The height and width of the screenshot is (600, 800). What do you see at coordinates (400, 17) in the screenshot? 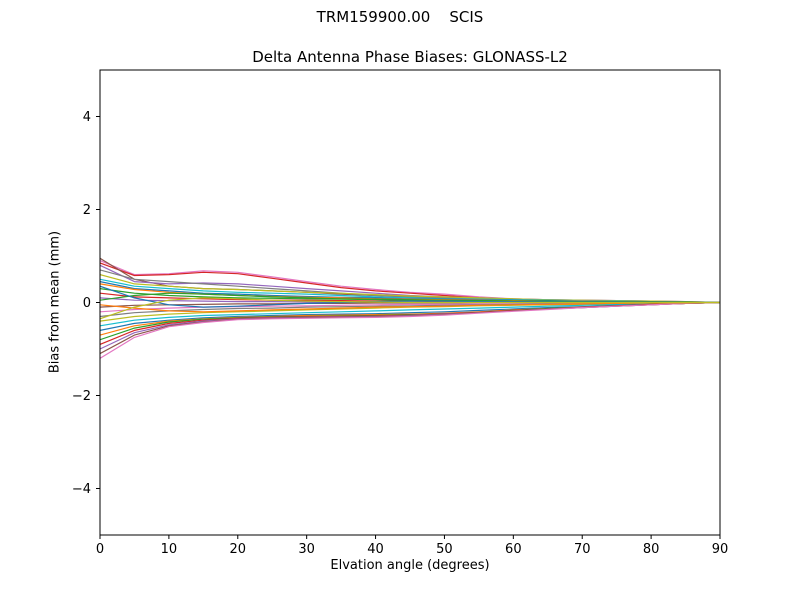
I see `figure-title: TRM159900.00 SCIS` at bounding box center [400, 17].